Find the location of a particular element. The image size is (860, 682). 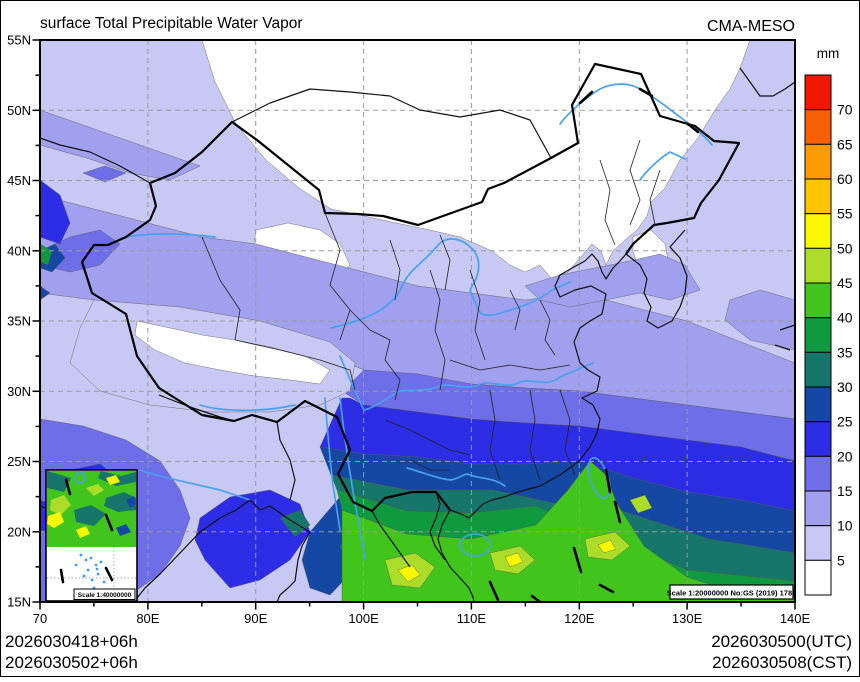

init-time-line2: 2026030502+06h is located at coordinates (71, 662).